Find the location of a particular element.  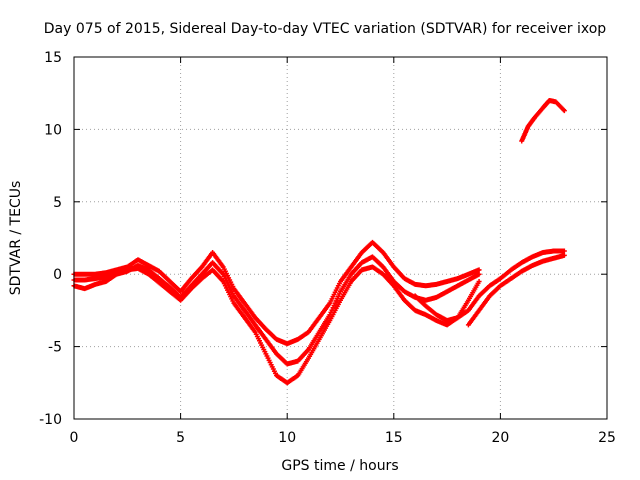

x-tick-label: 10 is located at coordinates (287, 438).